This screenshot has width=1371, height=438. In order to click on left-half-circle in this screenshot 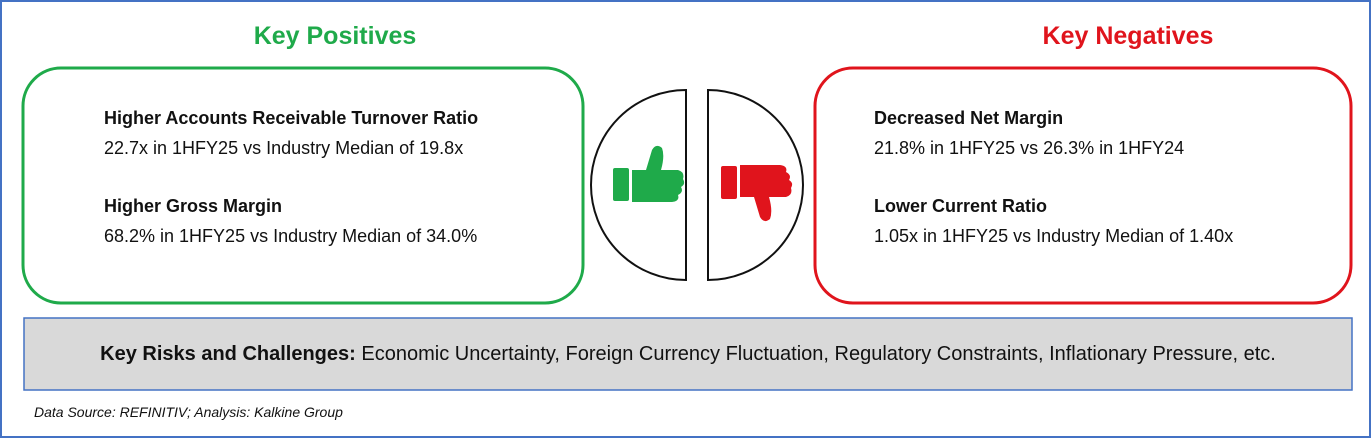, I will do `click(638, 185)`.